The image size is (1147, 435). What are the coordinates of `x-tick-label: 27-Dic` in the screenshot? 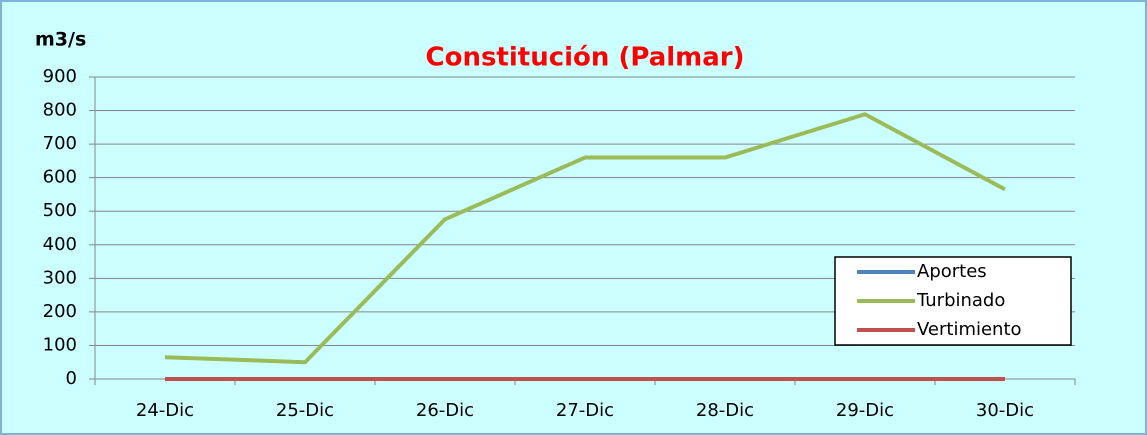 It's located at (585, 410).